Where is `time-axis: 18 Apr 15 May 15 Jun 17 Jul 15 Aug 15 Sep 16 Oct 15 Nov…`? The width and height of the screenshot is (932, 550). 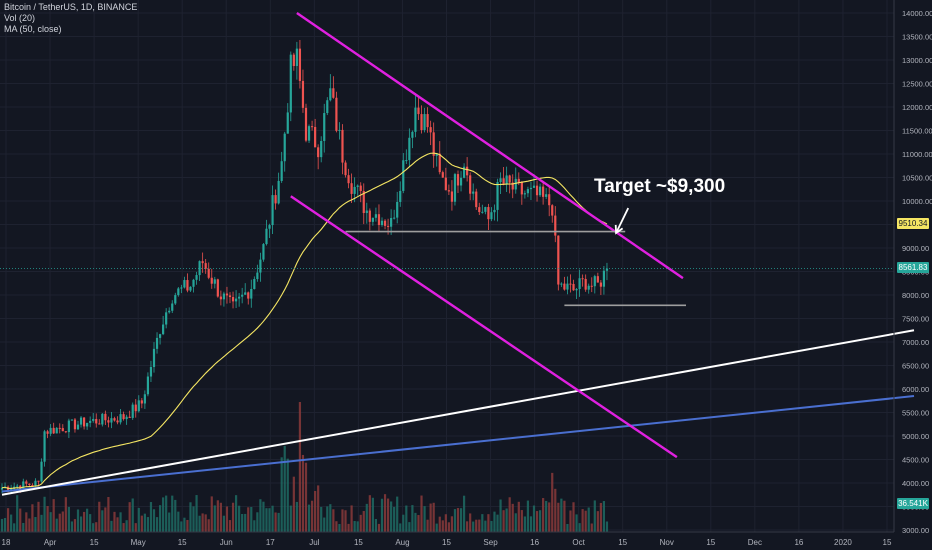
time-axis: 18 Apr 15 May 15 Jun 17 Jul 15 Aug 15 Sep 16 Oct 15 Nov… is located at coordinates (447, 539).